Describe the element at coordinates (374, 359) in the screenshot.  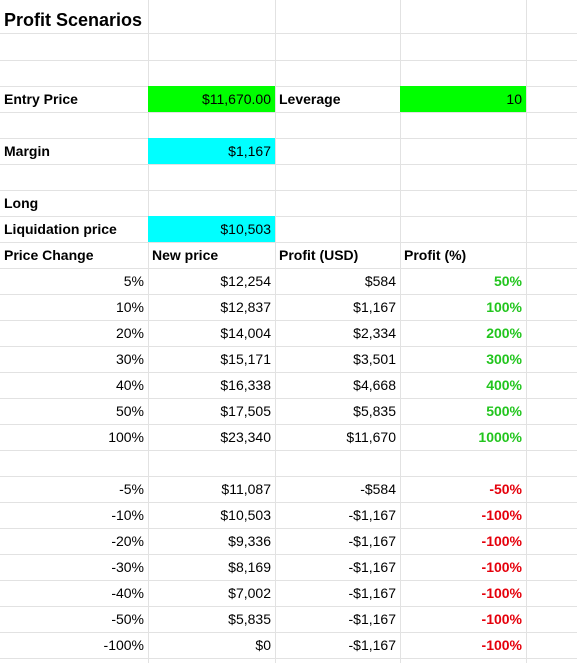
I see `cell-profit-usd: $3,501` at that location.